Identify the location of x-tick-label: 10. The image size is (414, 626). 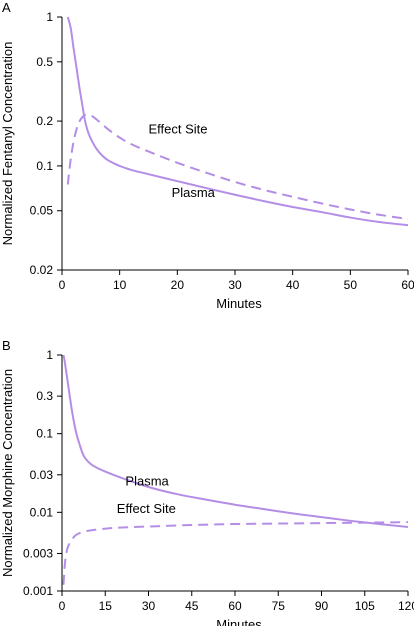
(120, 285).